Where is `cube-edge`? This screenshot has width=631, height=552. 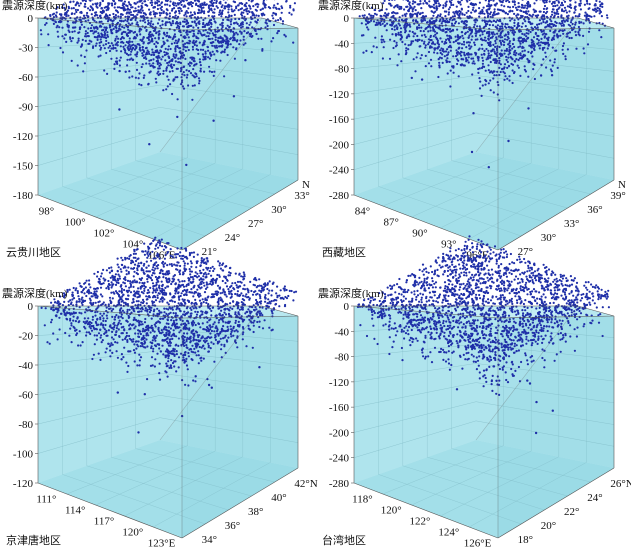 cube-edge is located at coordinates (211, 85).